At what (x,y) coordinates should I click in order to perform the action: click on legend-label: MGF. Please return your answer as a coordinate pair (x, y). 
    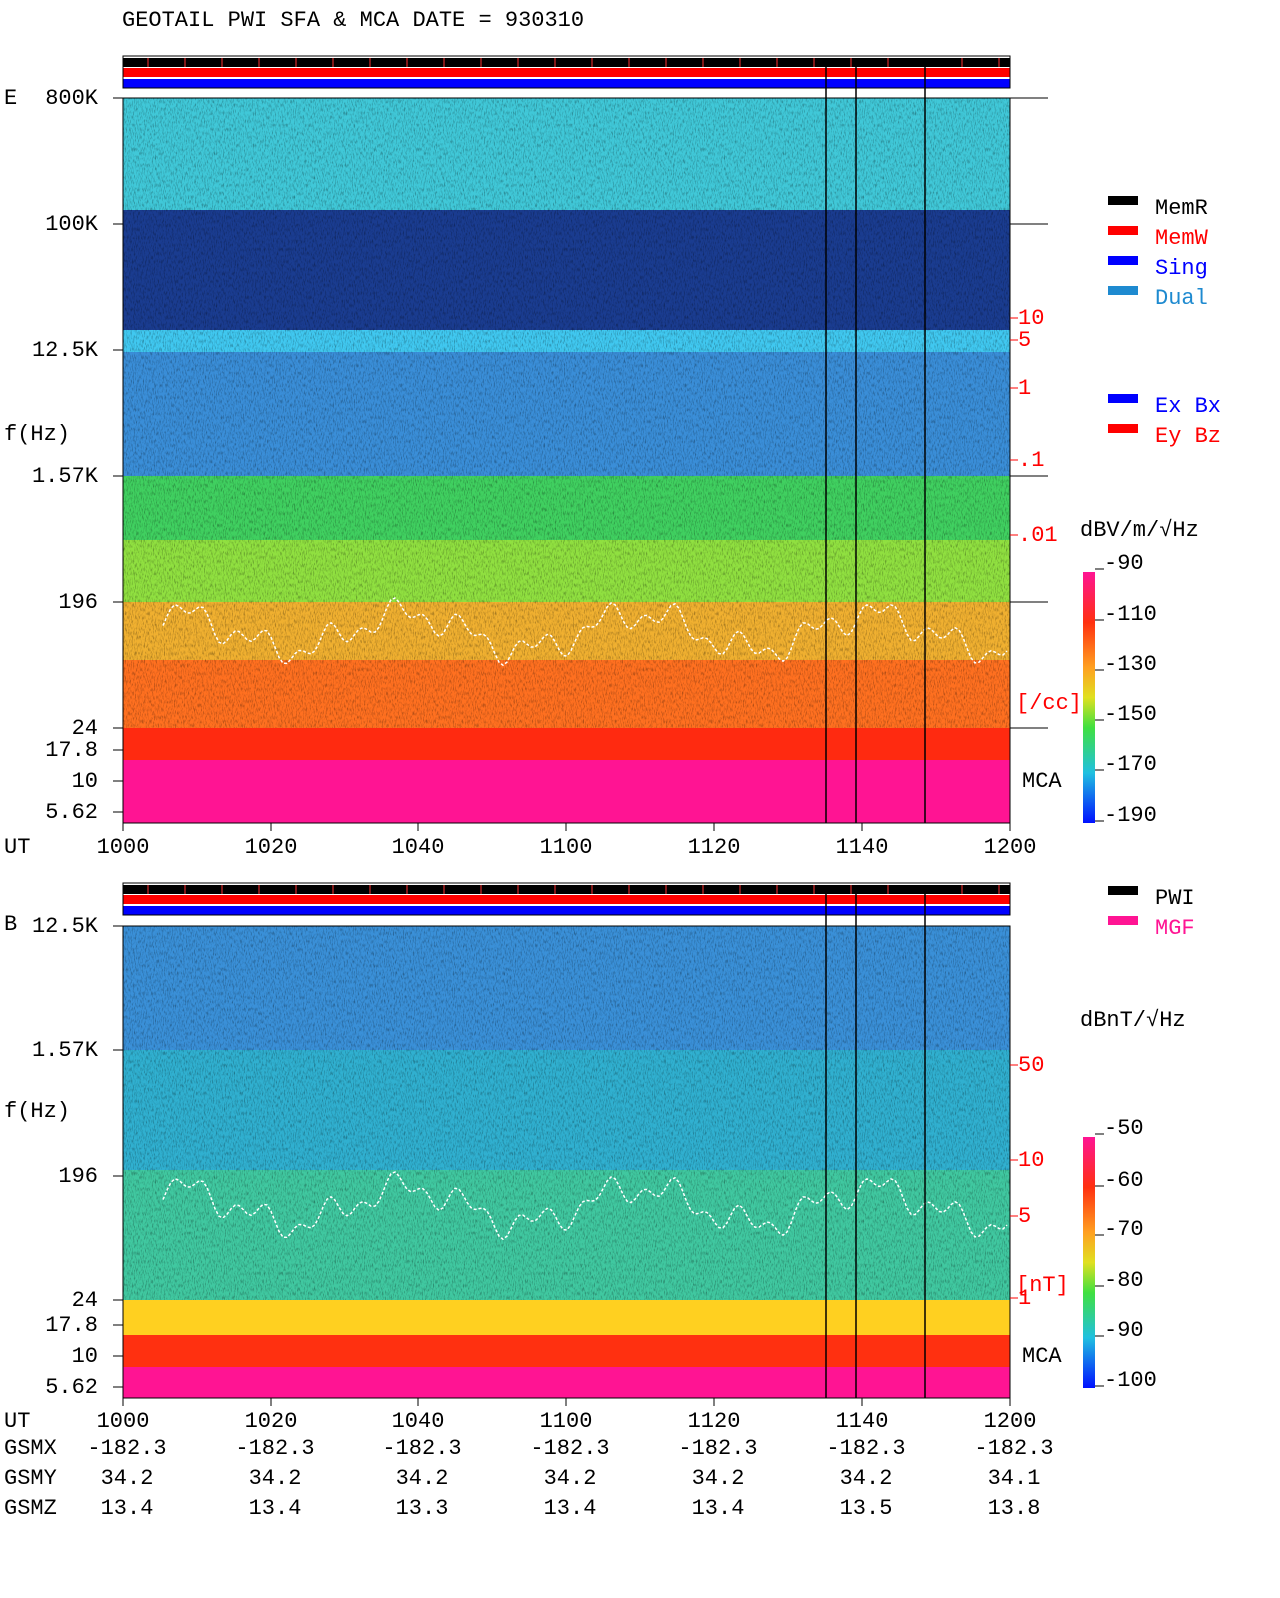
    Looking at the image, I should click on (1175, 928).